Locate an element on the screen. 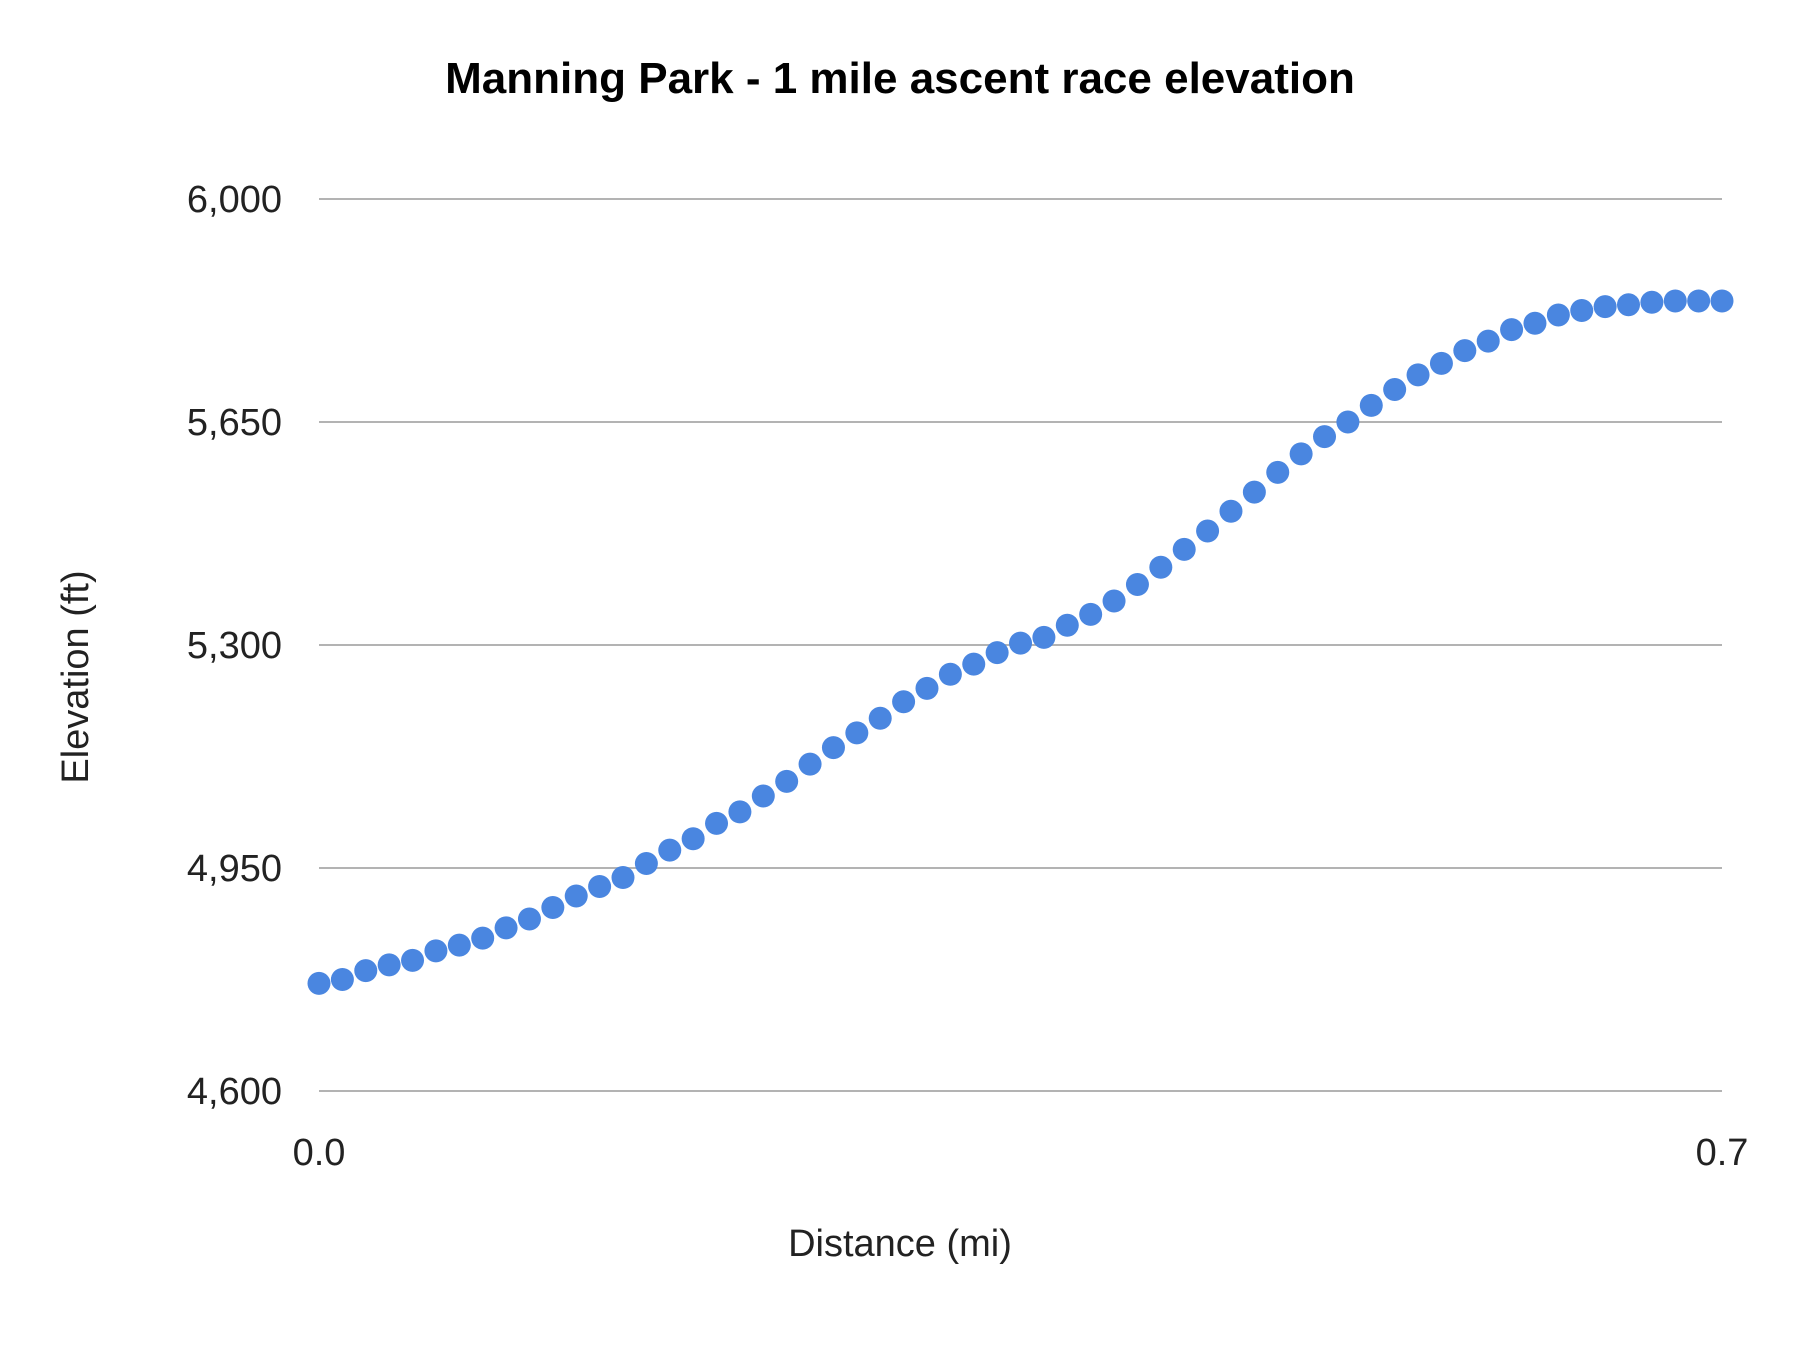  y-tick-label: 5,300 is located at coordinates (234, 646).